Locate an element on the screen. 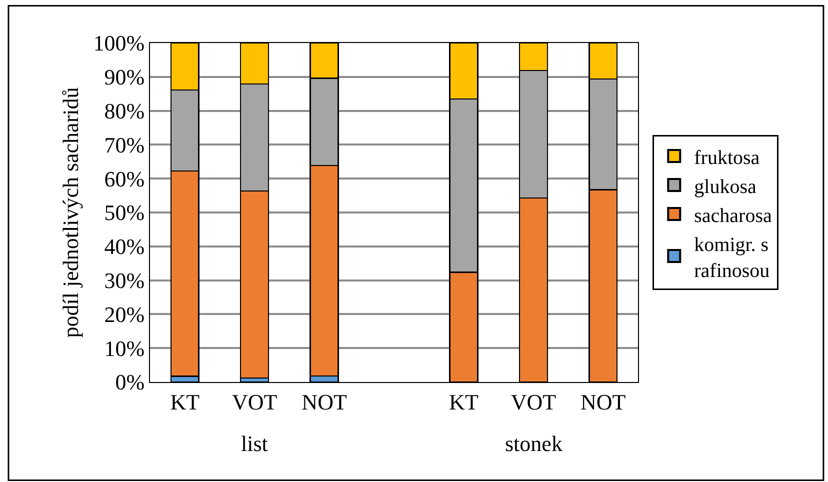 The width and height of the screenshot is (828, 482). y-tick-label: 90% is located at coordinates (124, 77).